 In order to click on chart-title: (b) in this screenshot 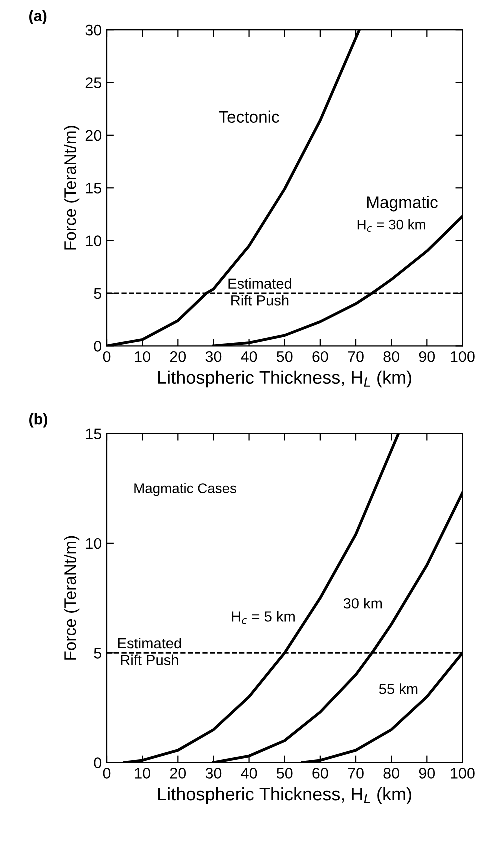, I will do `click(39, 421)`.